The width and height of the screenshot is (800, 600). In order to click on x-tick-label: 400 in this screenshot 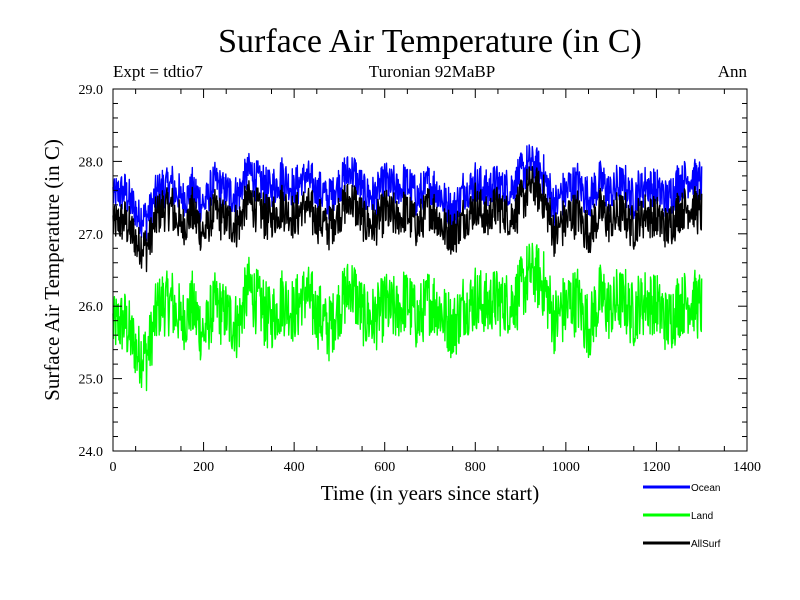, I will do `click(294, 467)`.